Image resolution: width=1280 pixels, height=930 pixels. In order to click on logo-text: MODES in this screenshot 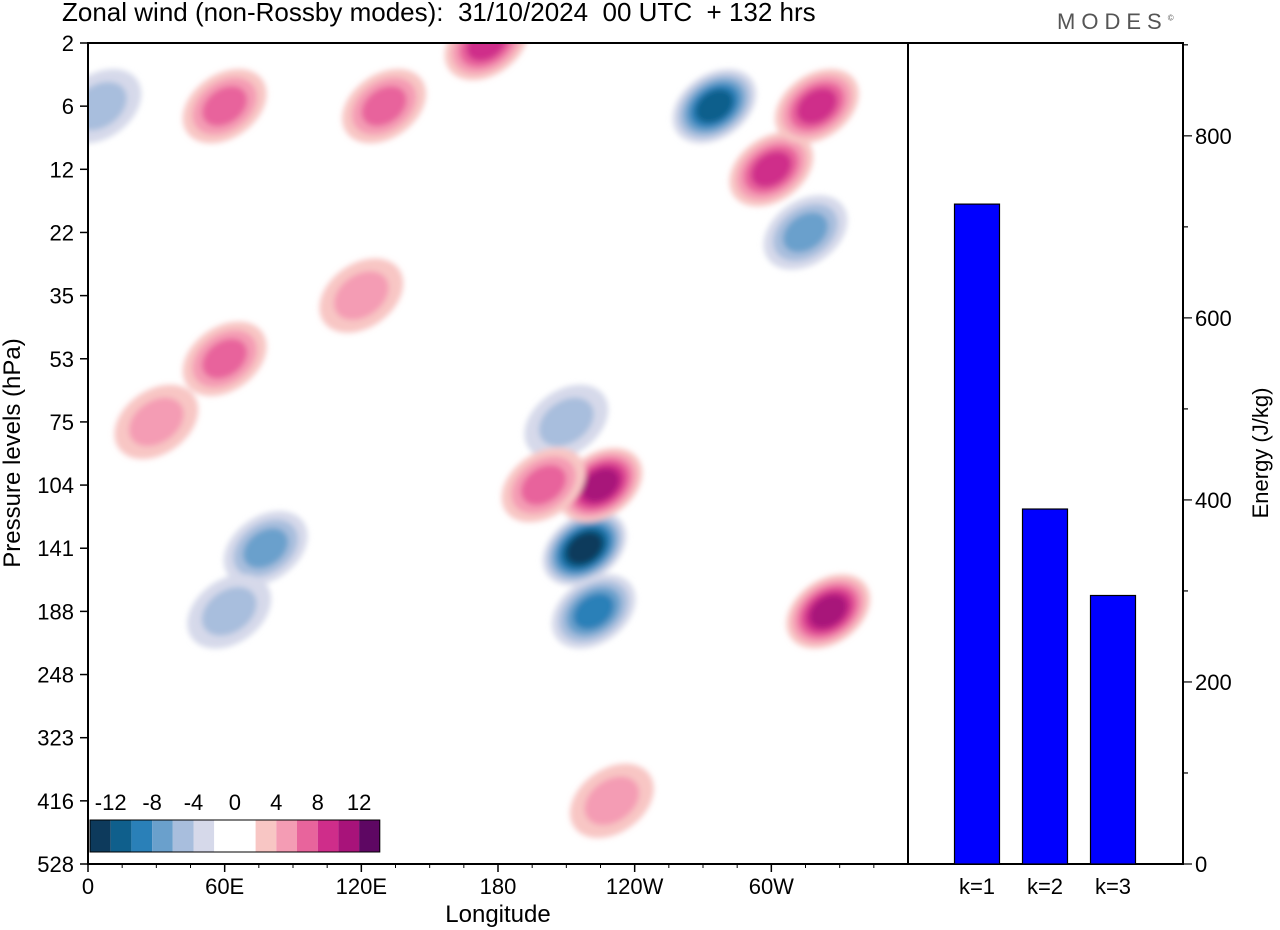, I will do `click(1112, 21)`.